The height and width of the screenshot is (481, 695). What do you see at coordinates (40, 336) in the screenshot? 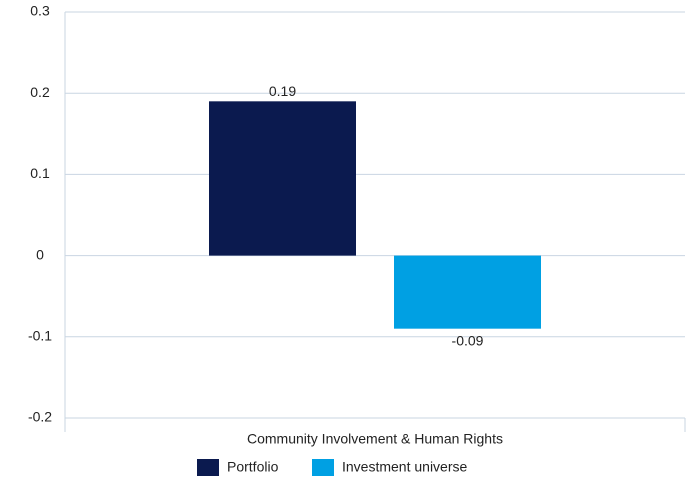
I see `y-tick-label: -0.1` at bounding box center [40, 336].